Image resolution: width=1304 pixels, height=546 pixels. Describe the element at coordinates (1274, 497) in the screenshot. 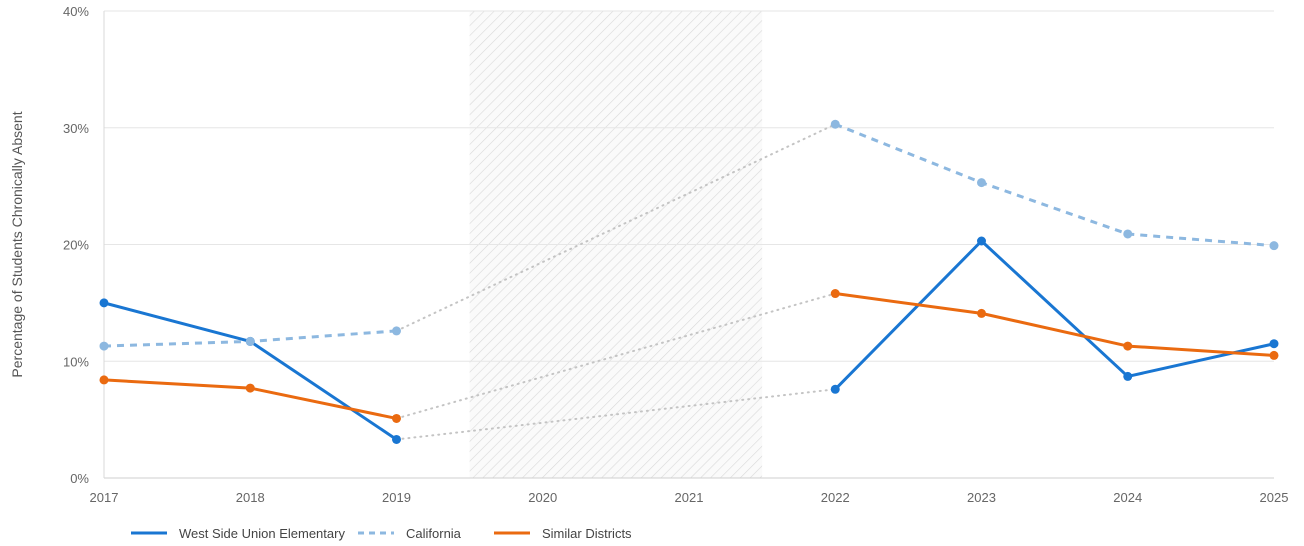

I see `x-tick-label: 2025` at that location.